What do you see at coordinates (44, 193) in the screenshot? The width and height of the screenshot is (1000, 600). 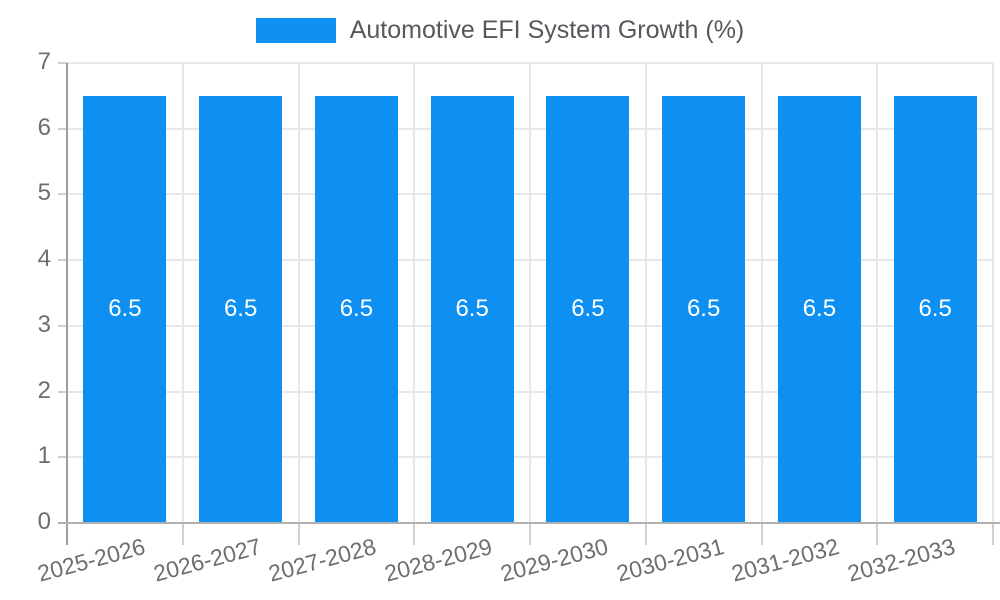 I see `y-tick-label: 5` at bounding box center [44, 193].